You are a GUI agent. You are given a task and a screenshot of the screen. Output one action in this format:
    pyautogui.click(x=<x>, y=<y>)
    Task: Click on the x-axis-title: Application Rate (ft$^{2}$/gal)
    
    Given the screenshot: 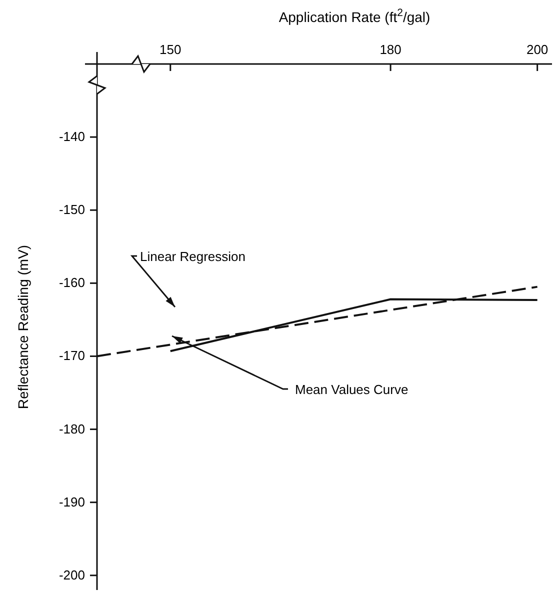 What is the action you would take?
    pyautogui.click(x=354, y=16)
    